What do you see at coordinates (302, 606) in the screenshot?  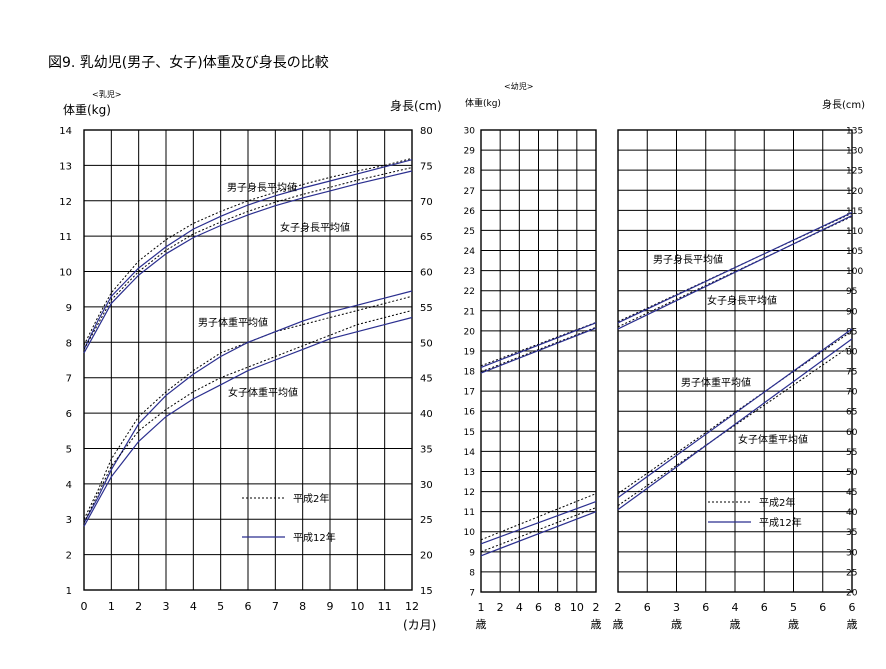 I see `infant-month-tick-label: 8` at bounding box center [302, 606].